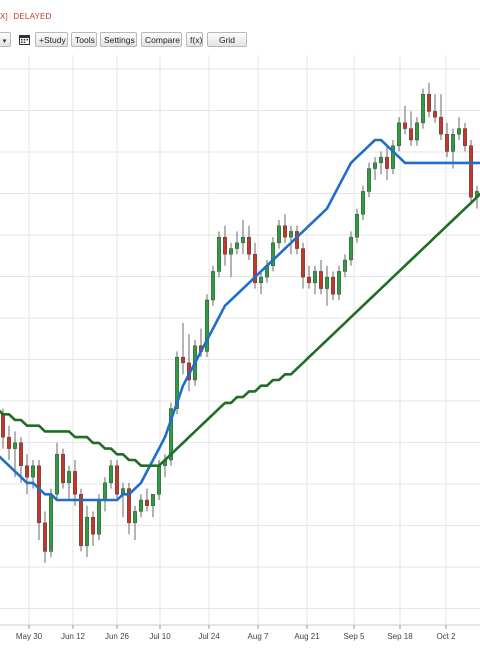 The height and width of the screenshot is (650, 480). Describe the element at coordinates (227, 39) in the screenshot. I see `grid-button: Grid` at that location.